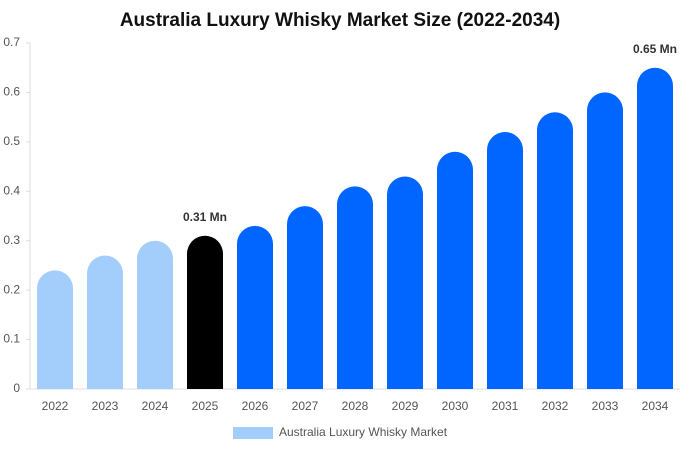 This screenshot has height=450, width=680. I want to click on y-tick-label: 0.5, so click(11, 141).